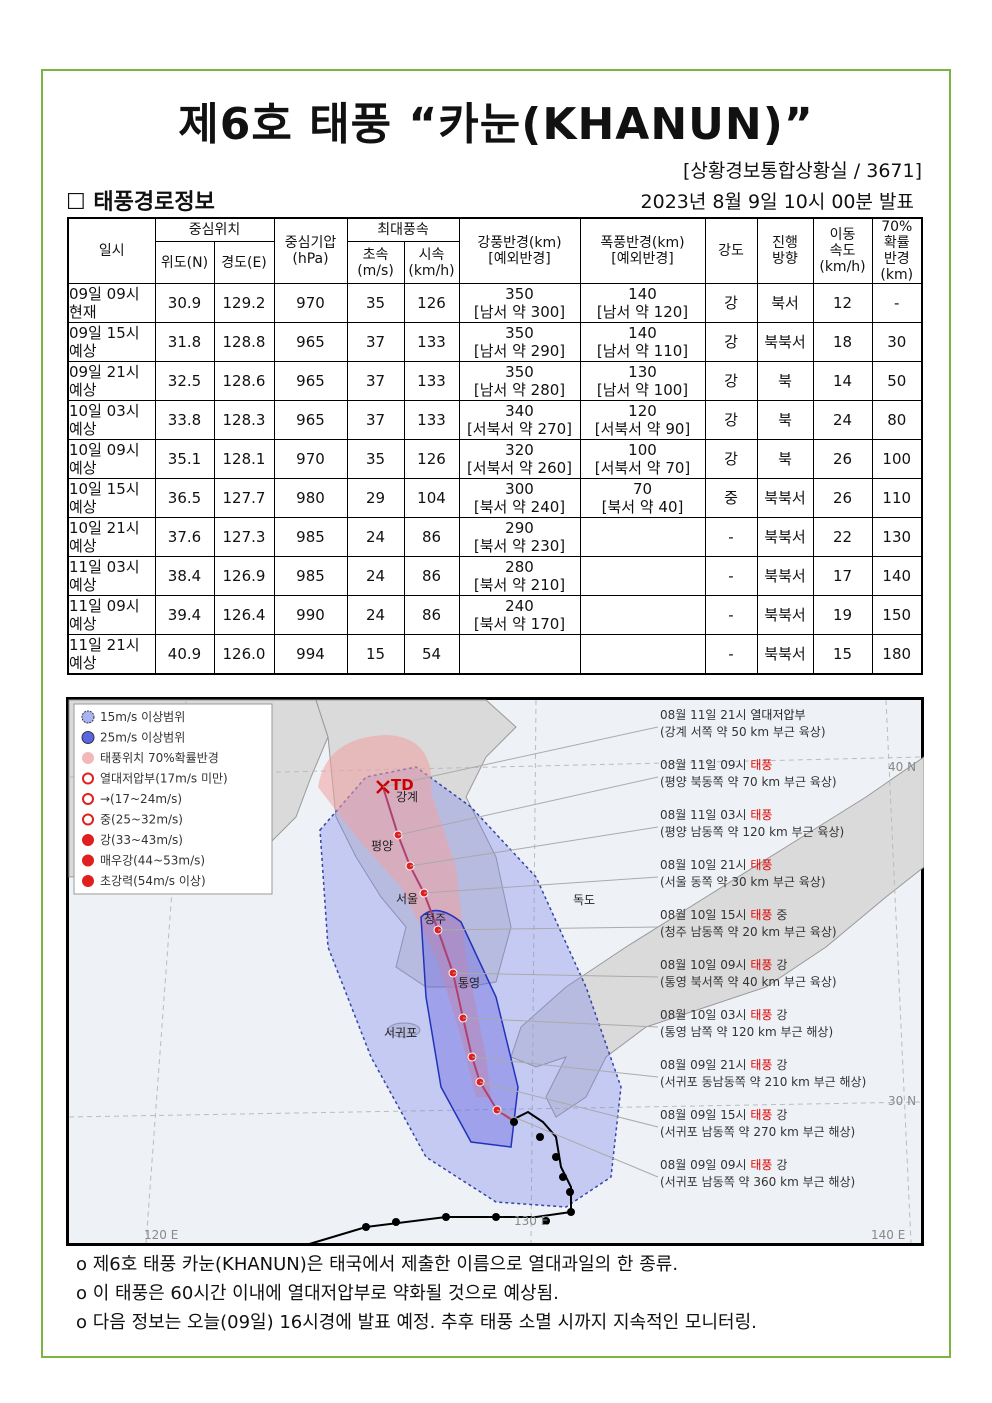  What do you see at coordinates (244, 615) in the screenshot?
I see `data-cell: 126.4` at bounding box center [244, 615].